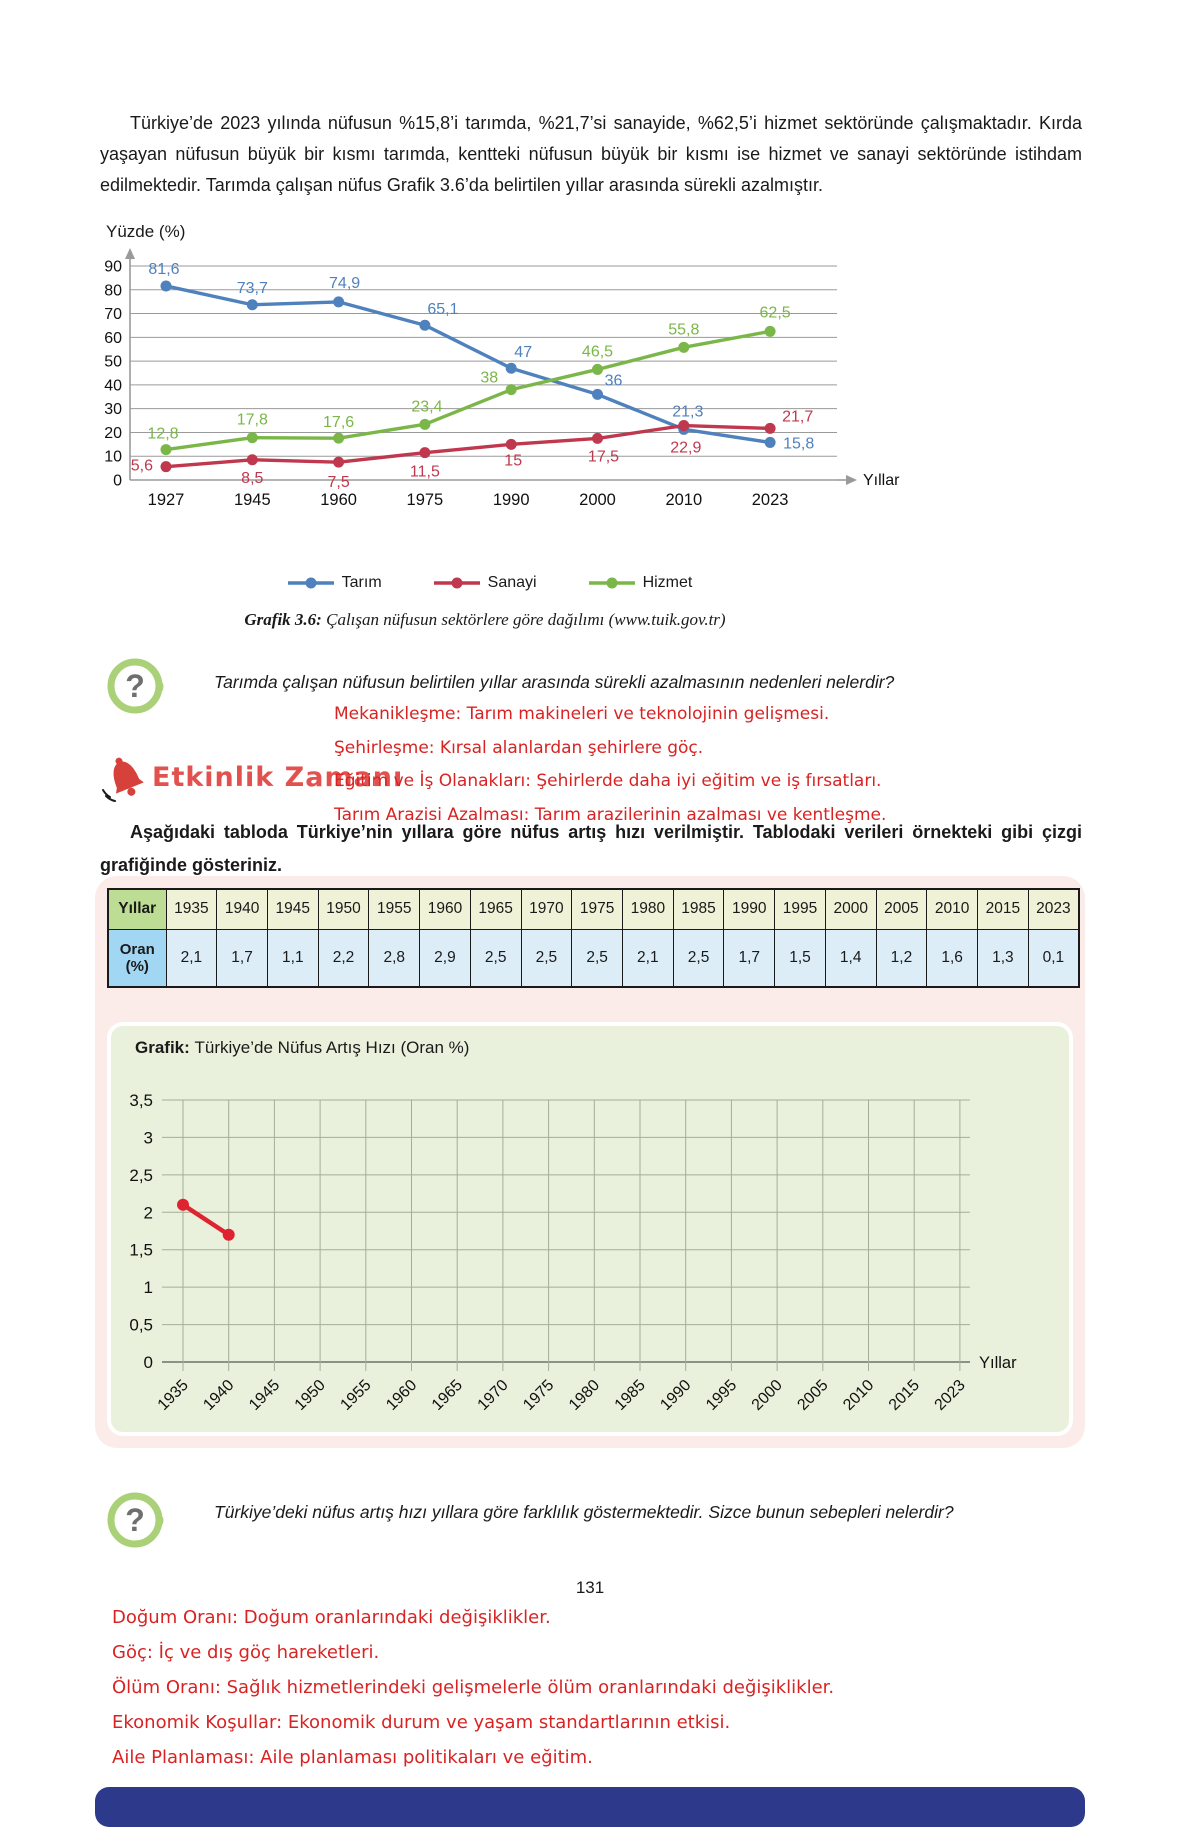  Describe the element at coordinates (310, 1395) in the screenshot. I see `svg-text: 1950` at that location.